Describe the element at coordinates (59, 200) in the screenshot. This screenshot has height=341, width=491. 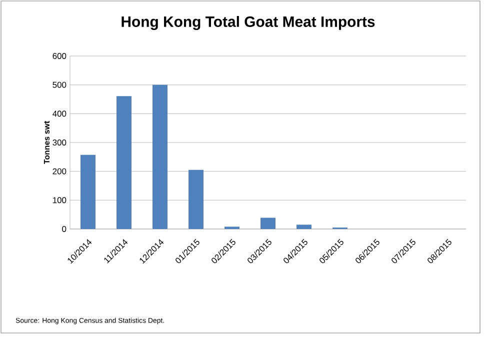
I see `y-tick-label: 100` at that location.